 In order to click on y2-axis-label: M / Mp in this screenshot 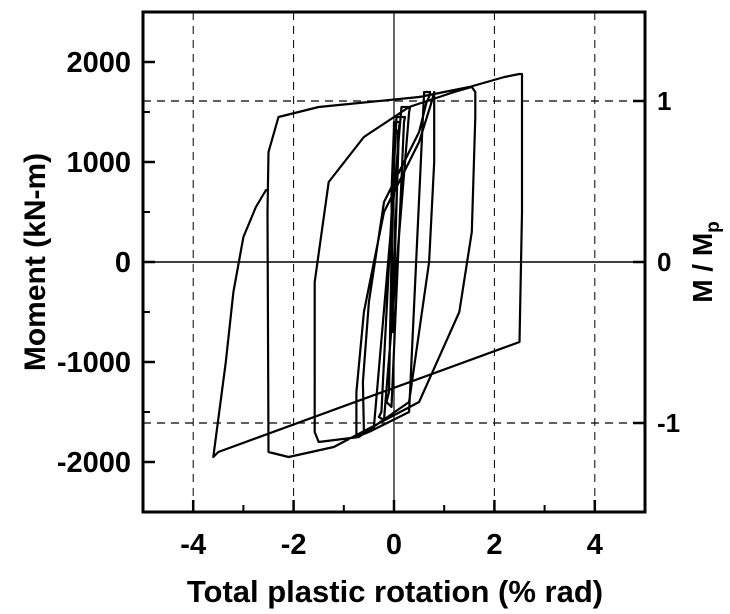, I will do `click(705, 262)`.